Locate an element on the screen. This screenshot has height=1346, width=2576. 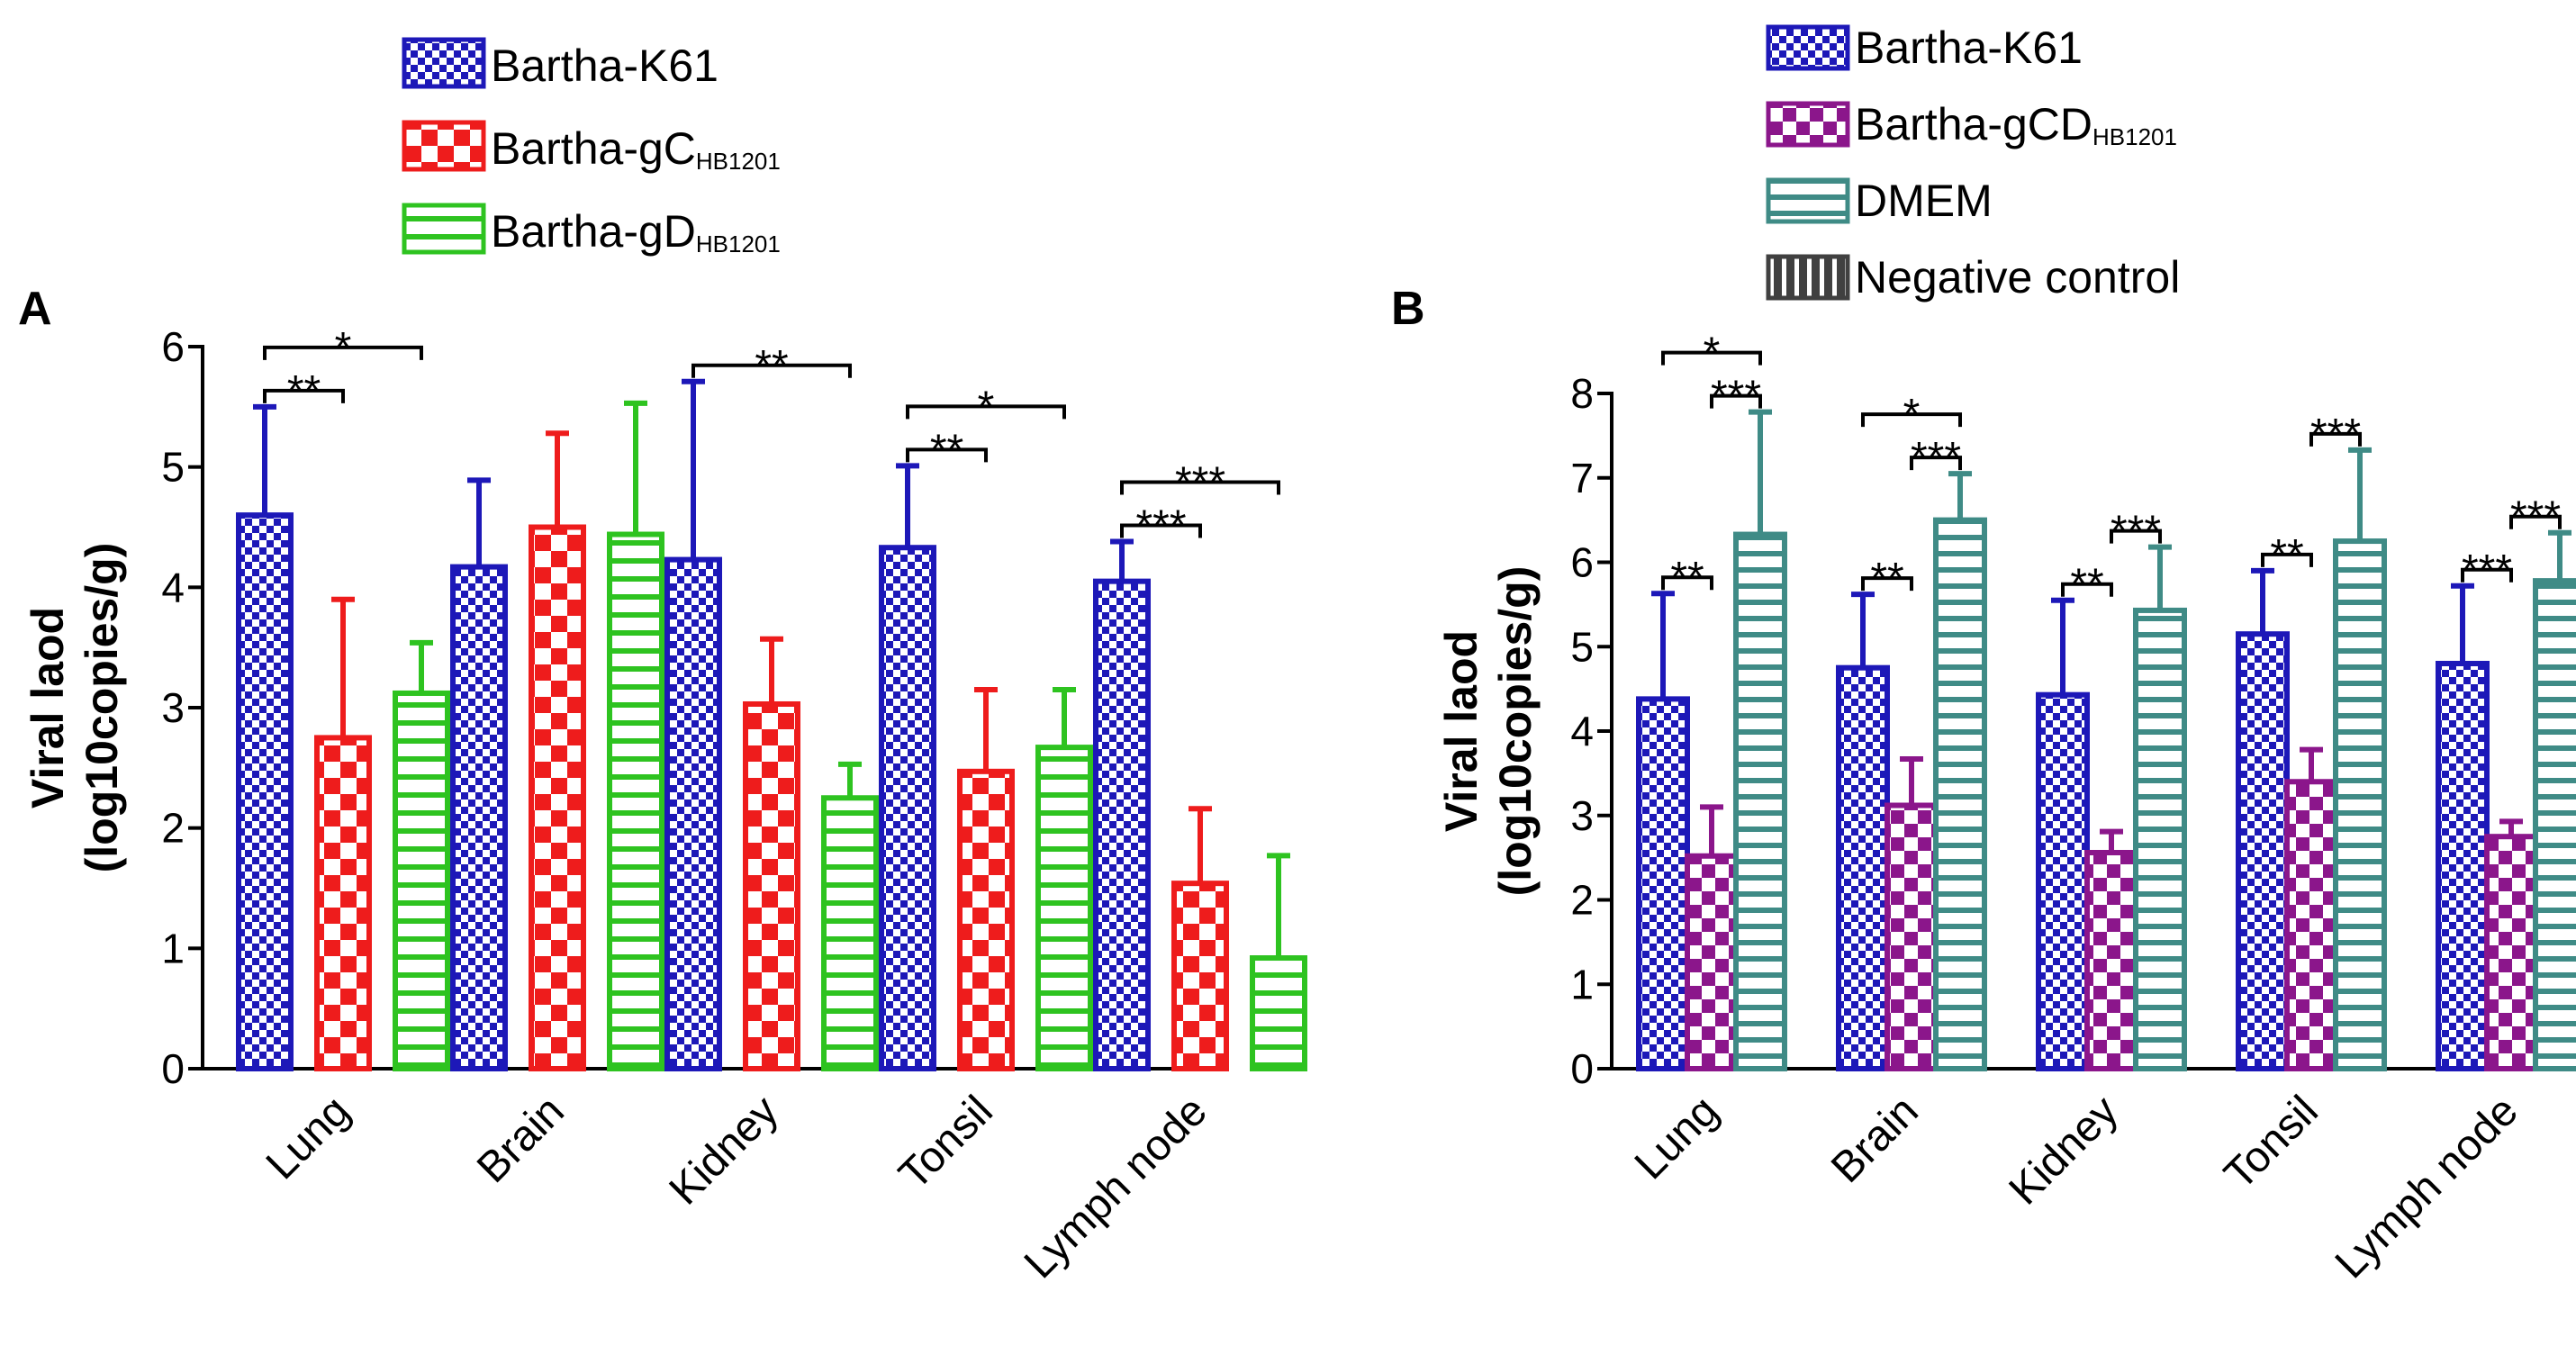
bar-lymph-node-bartha-gc-hb1201 is located at coordinates (1200, 938).